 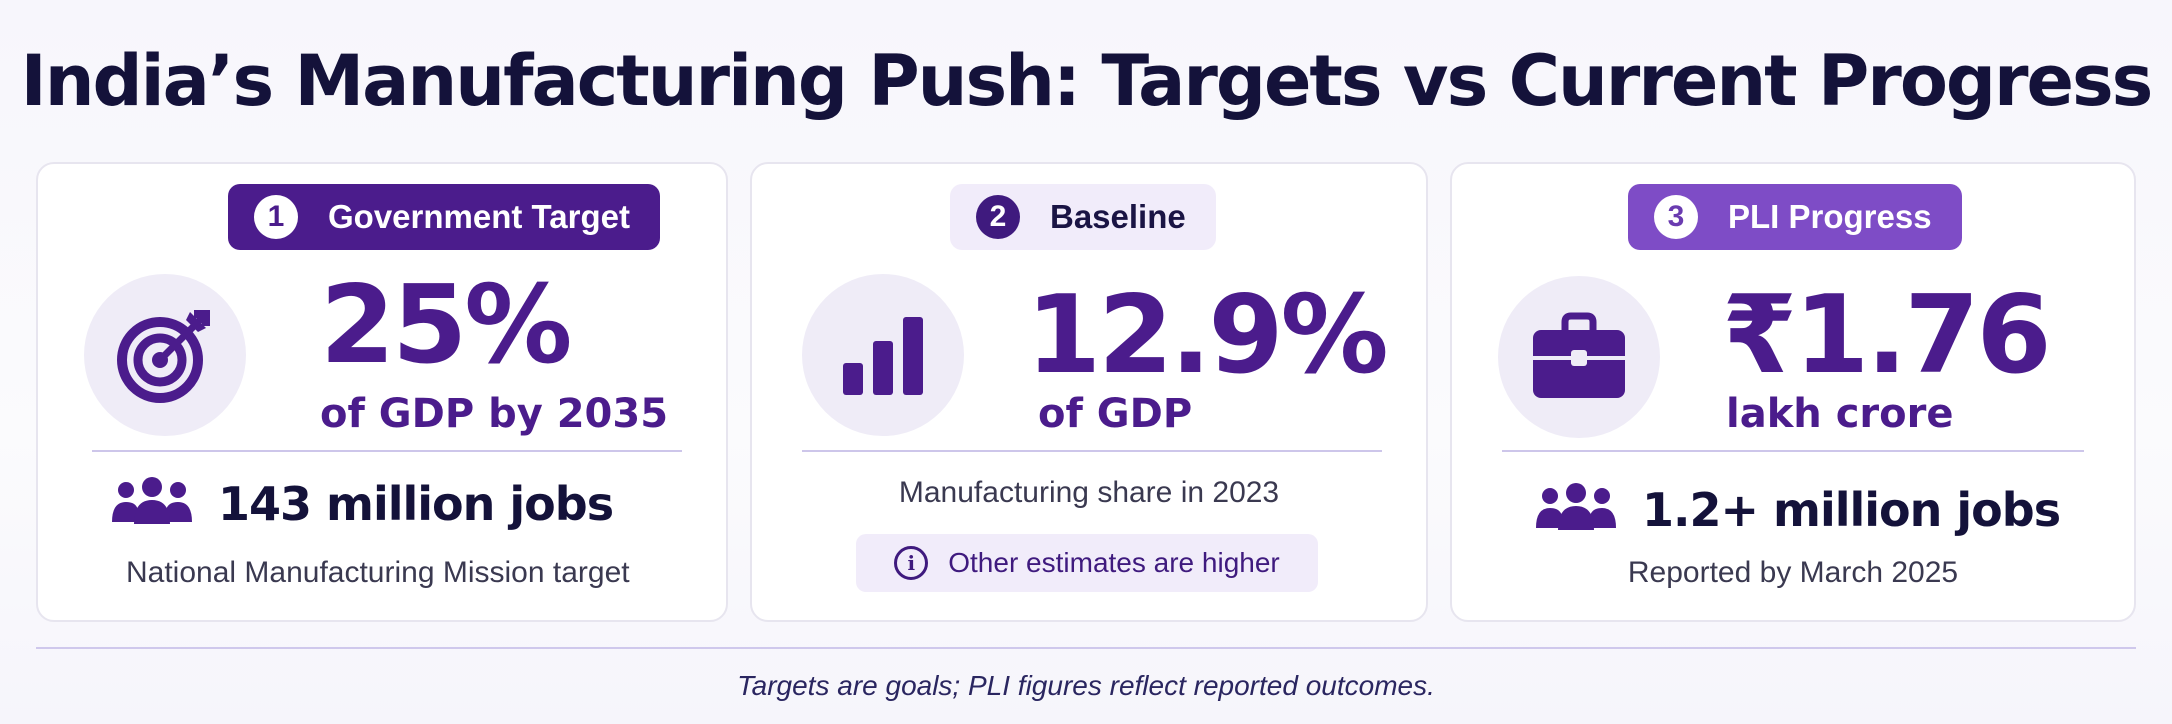 I want to click on briefcase-icon, so click(x=1579, y=357).